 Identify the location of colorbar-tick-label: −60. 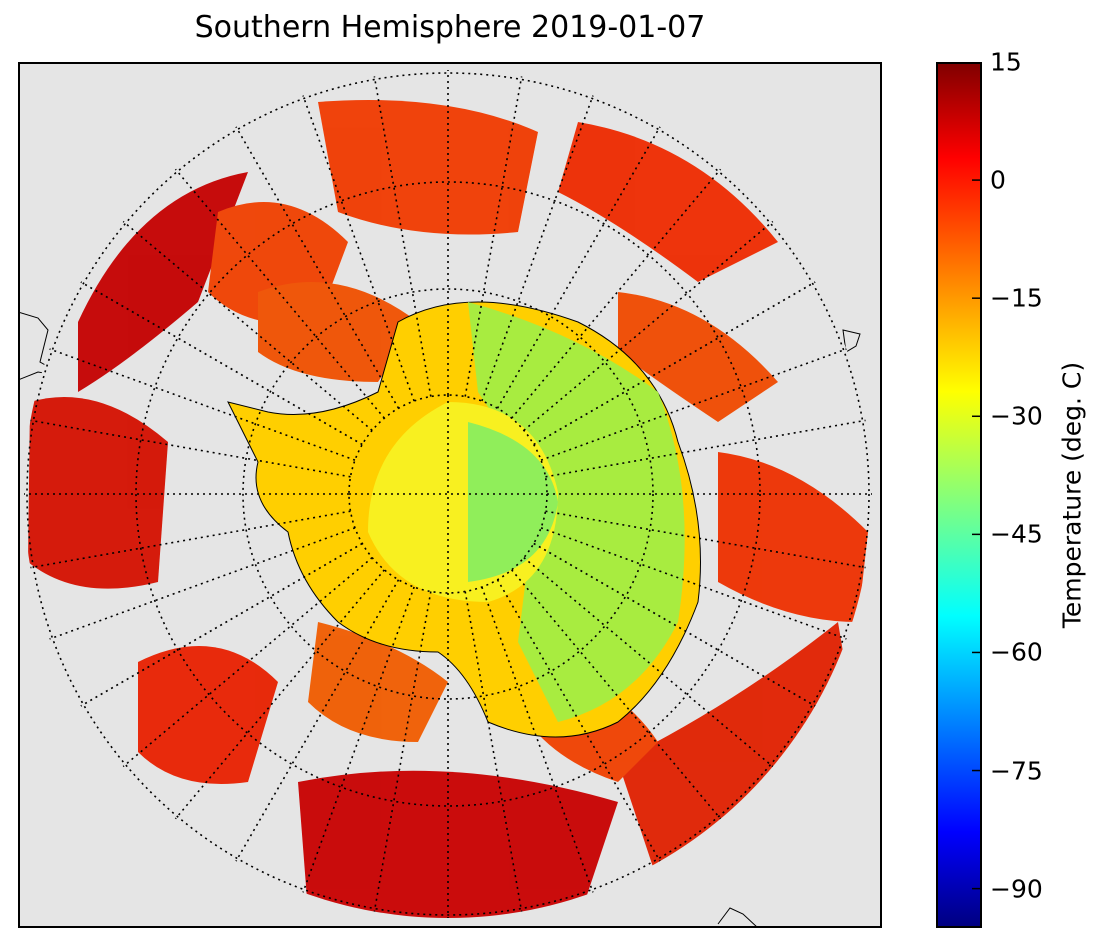
(1016, 652).